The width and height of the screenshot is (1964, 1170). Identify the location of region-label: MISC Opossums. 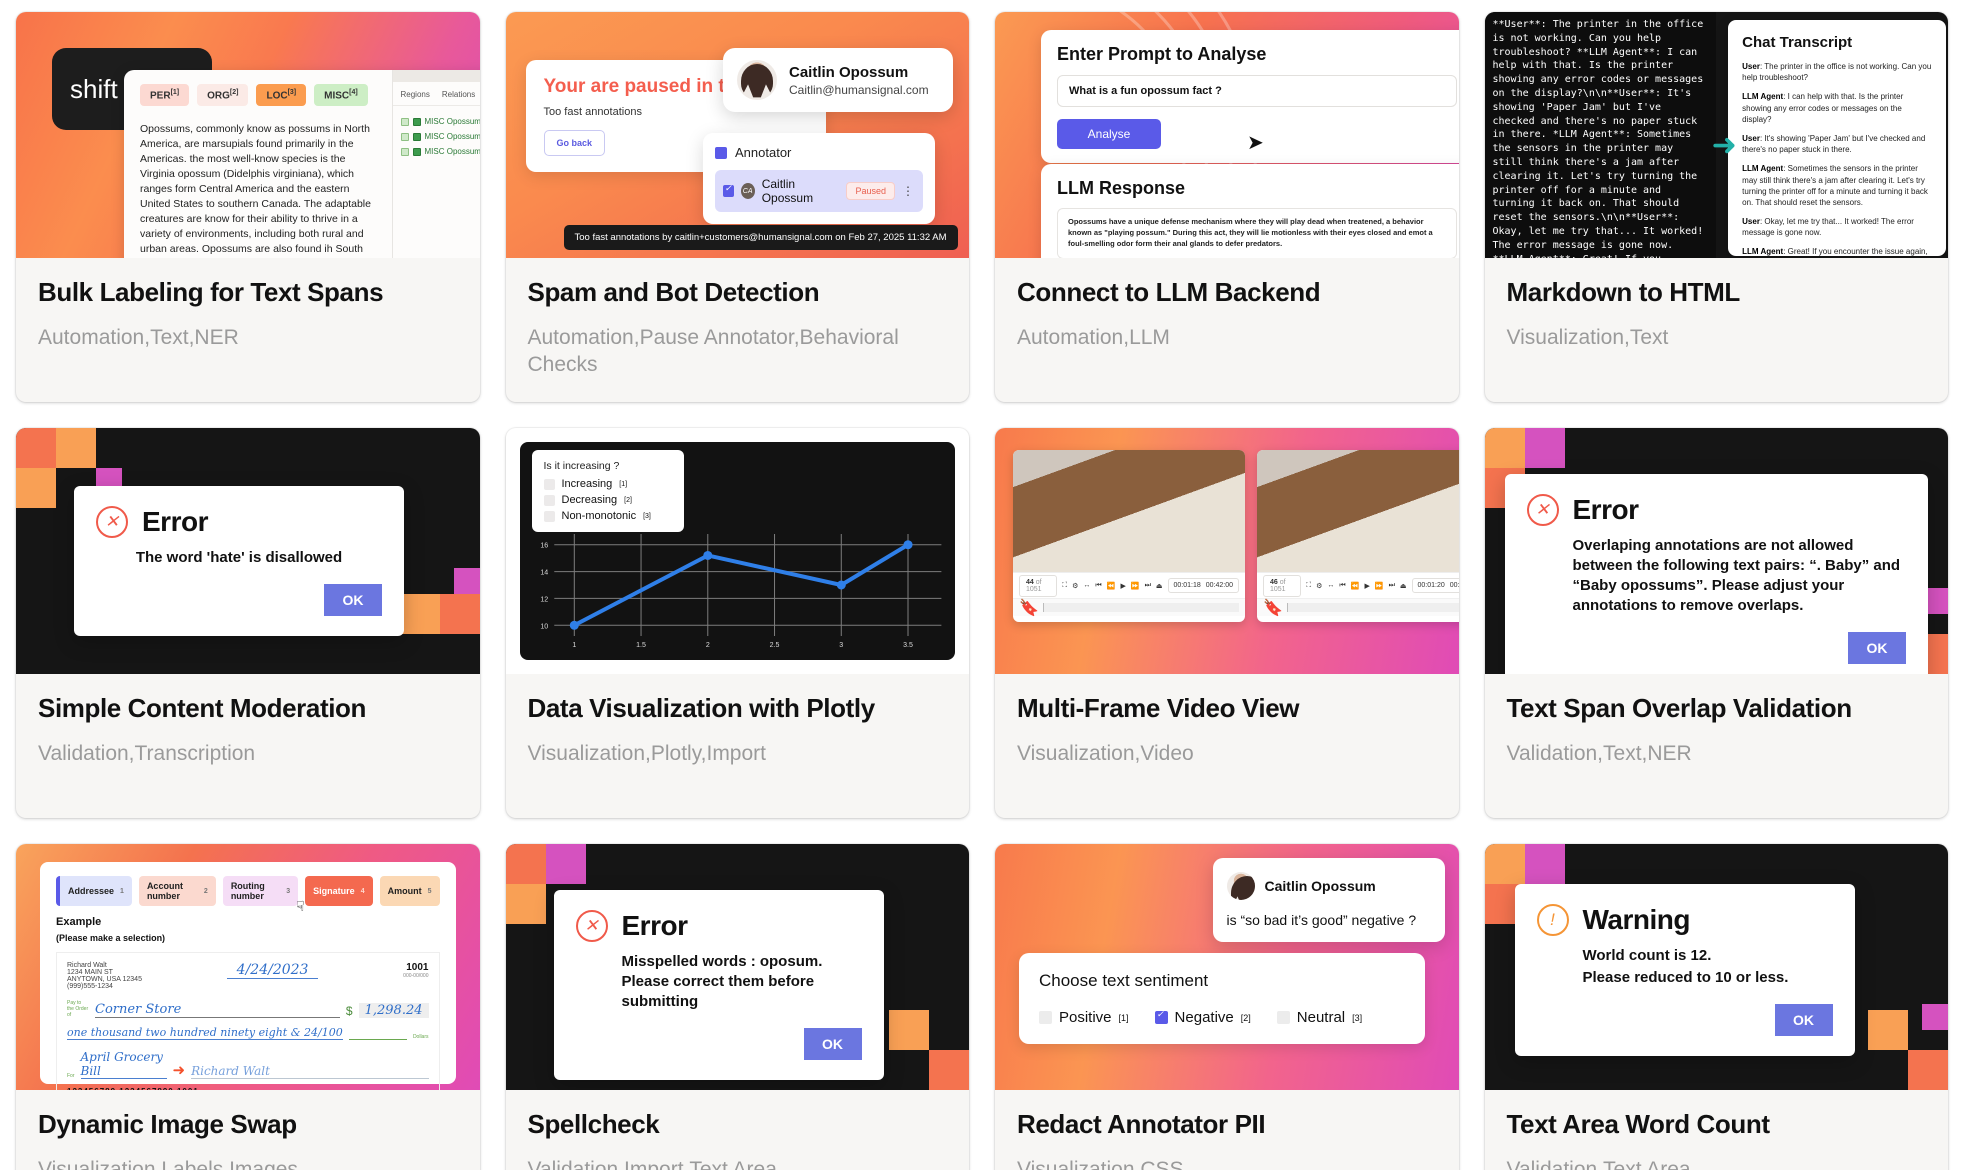
(452, 121).